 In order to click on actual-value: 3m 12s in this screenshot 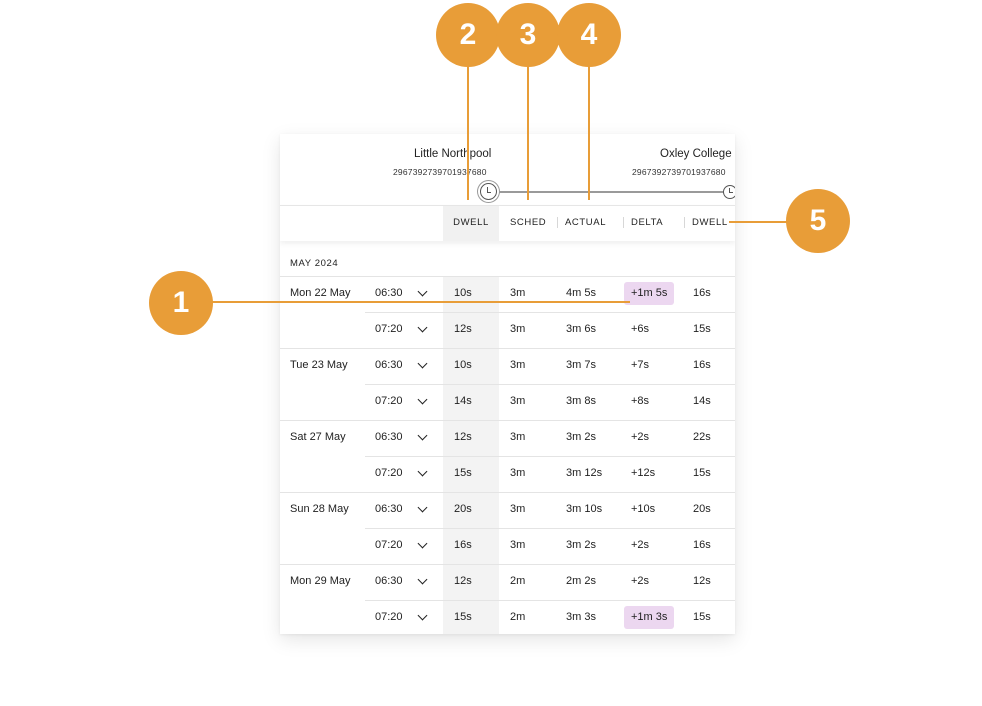, I will do `click(584, 473)`.